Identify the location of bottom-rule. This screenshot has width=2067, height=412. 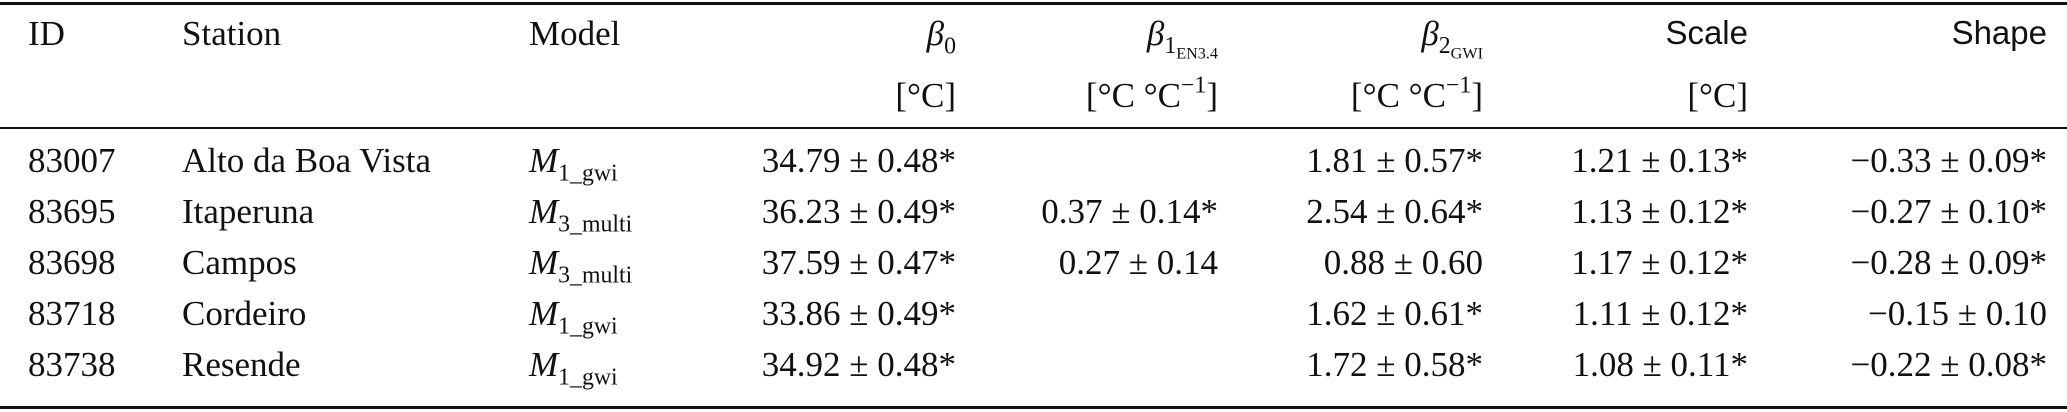
(1033, 407).